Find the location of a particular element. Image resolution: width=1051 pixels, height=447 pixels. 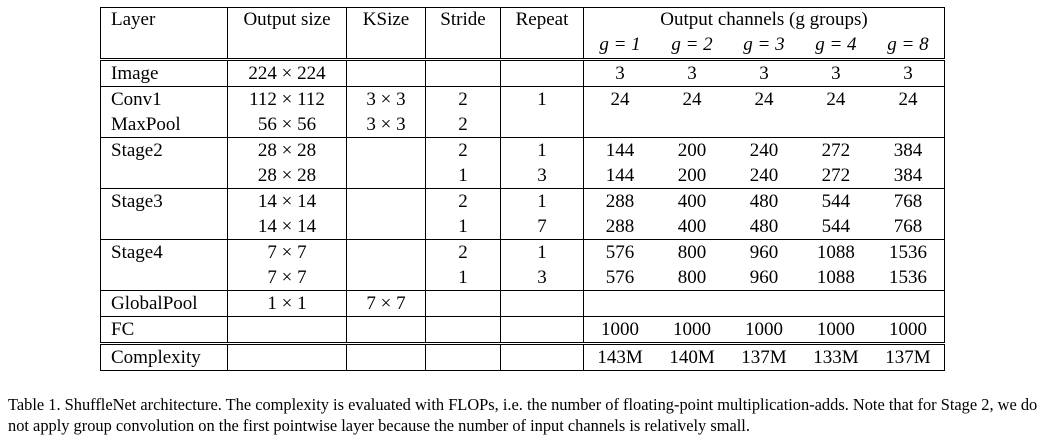

group-header: g = 1 is located at coordinates (620, 44).